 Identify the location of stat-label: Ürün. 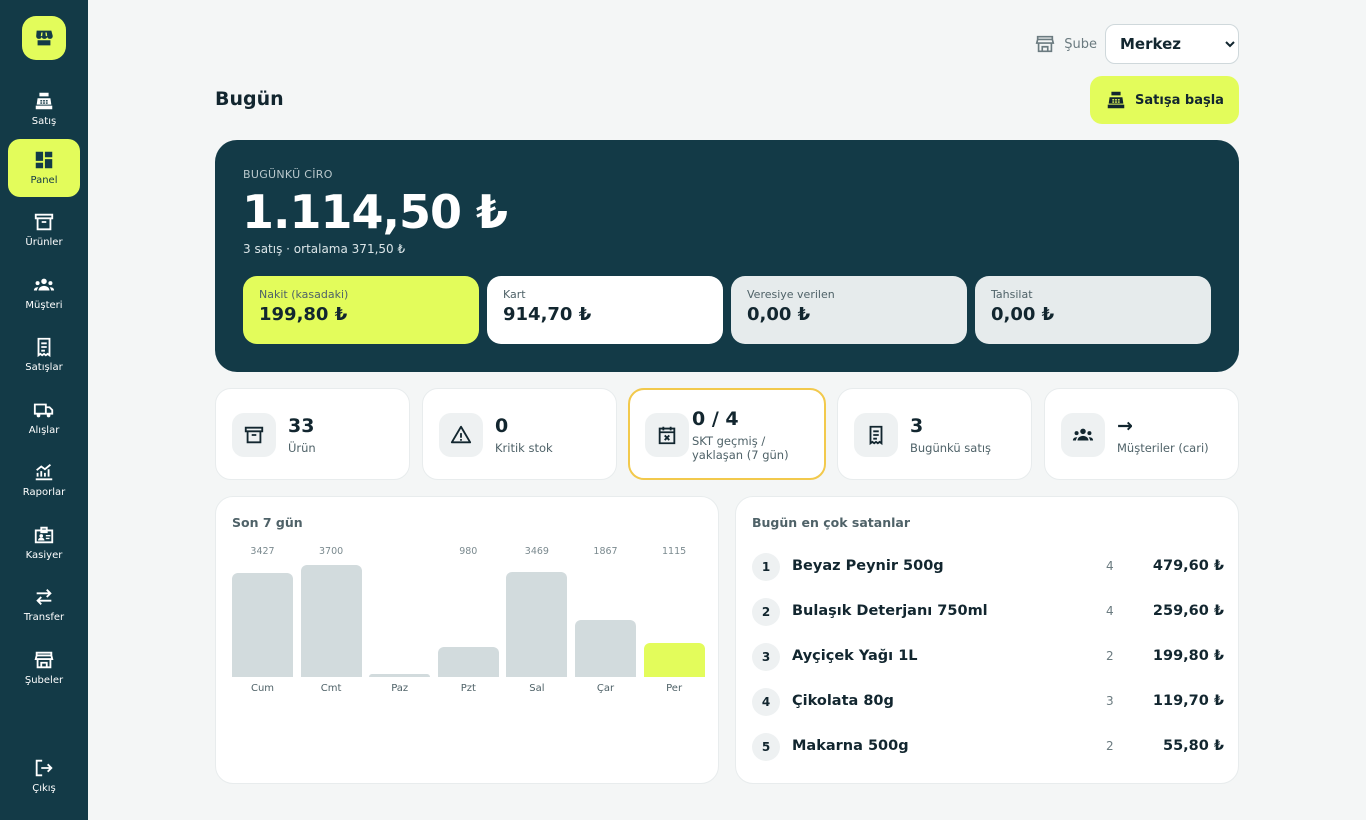
(302, 448).